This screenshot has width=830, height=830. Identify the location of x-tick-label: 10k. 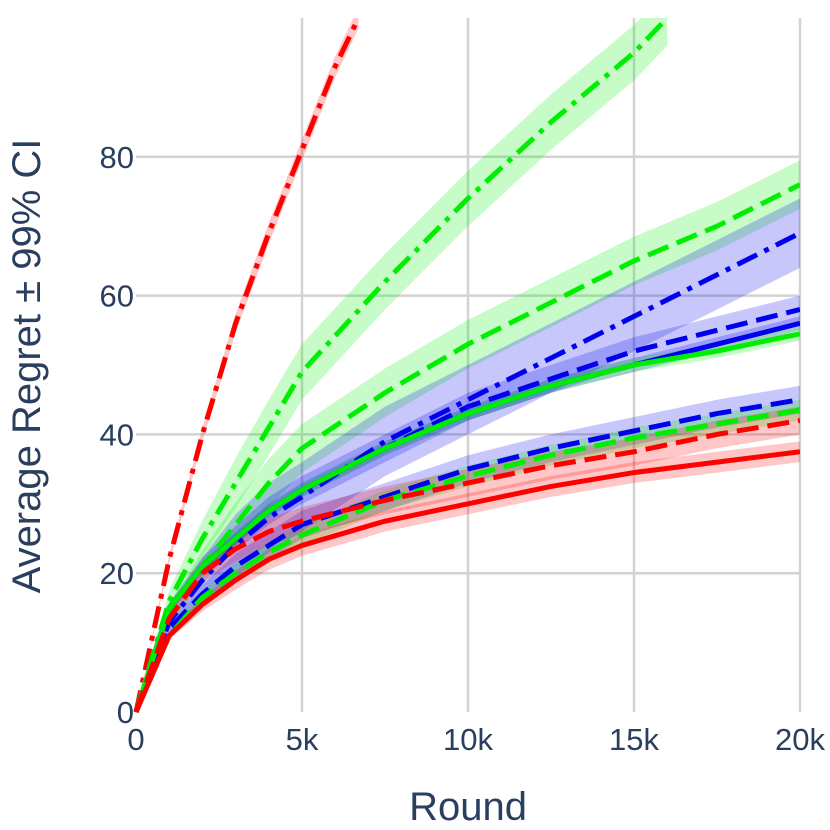
(468, 739).